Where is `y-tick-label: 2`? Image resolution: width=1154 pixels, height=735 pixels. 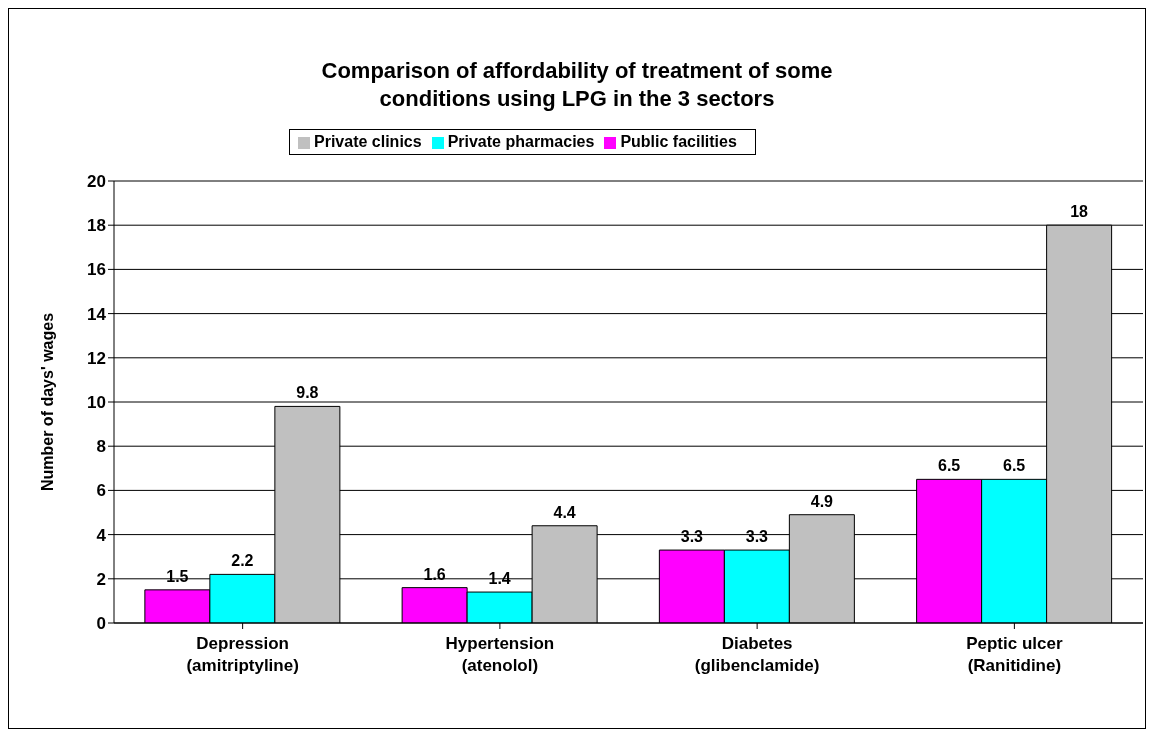 y-tick-label: 2 is located at coordinates (101, 579).